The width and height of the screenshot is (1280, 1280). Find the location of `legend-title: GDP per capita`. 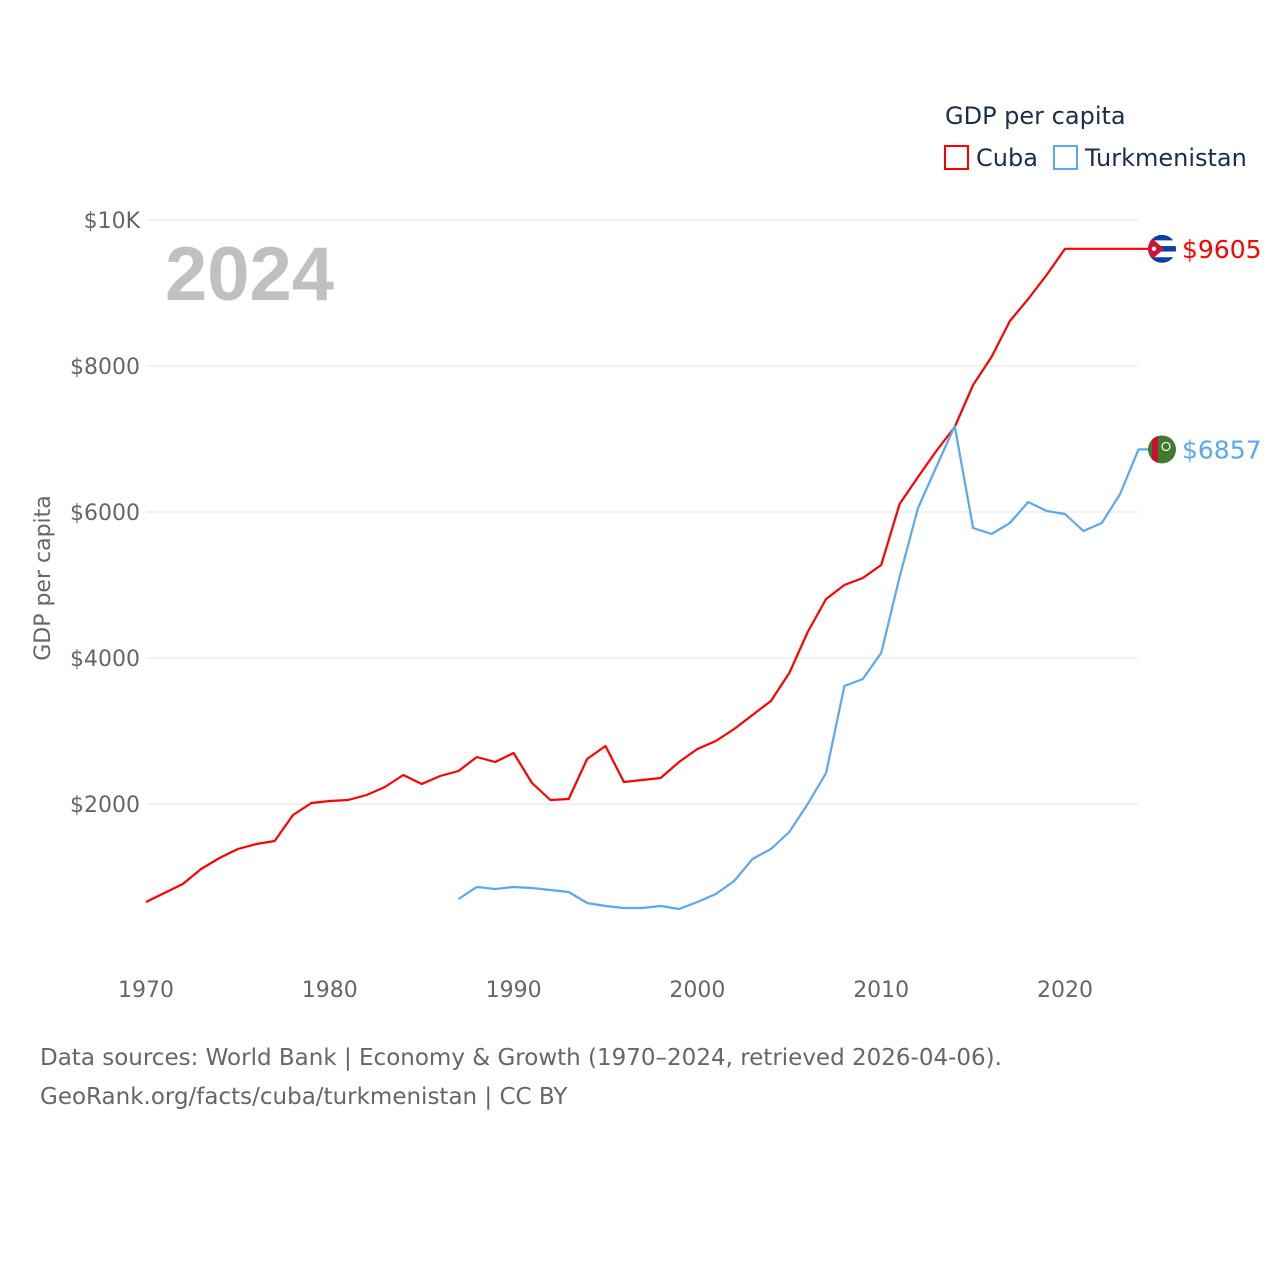

legend-title: GDP per capita is located at coordinates (1035, 116).